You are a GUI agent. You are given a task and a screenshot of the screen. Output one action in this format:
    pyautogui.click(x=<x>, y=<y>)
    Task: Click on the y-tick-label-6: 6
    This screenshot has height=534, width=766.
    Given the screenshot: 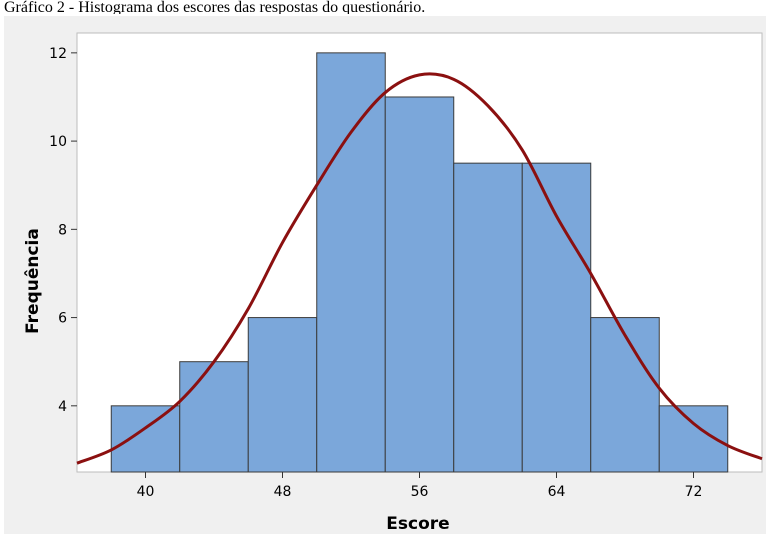 What is the action you would take?
    pyautogui.click(x=62, y=319)
    